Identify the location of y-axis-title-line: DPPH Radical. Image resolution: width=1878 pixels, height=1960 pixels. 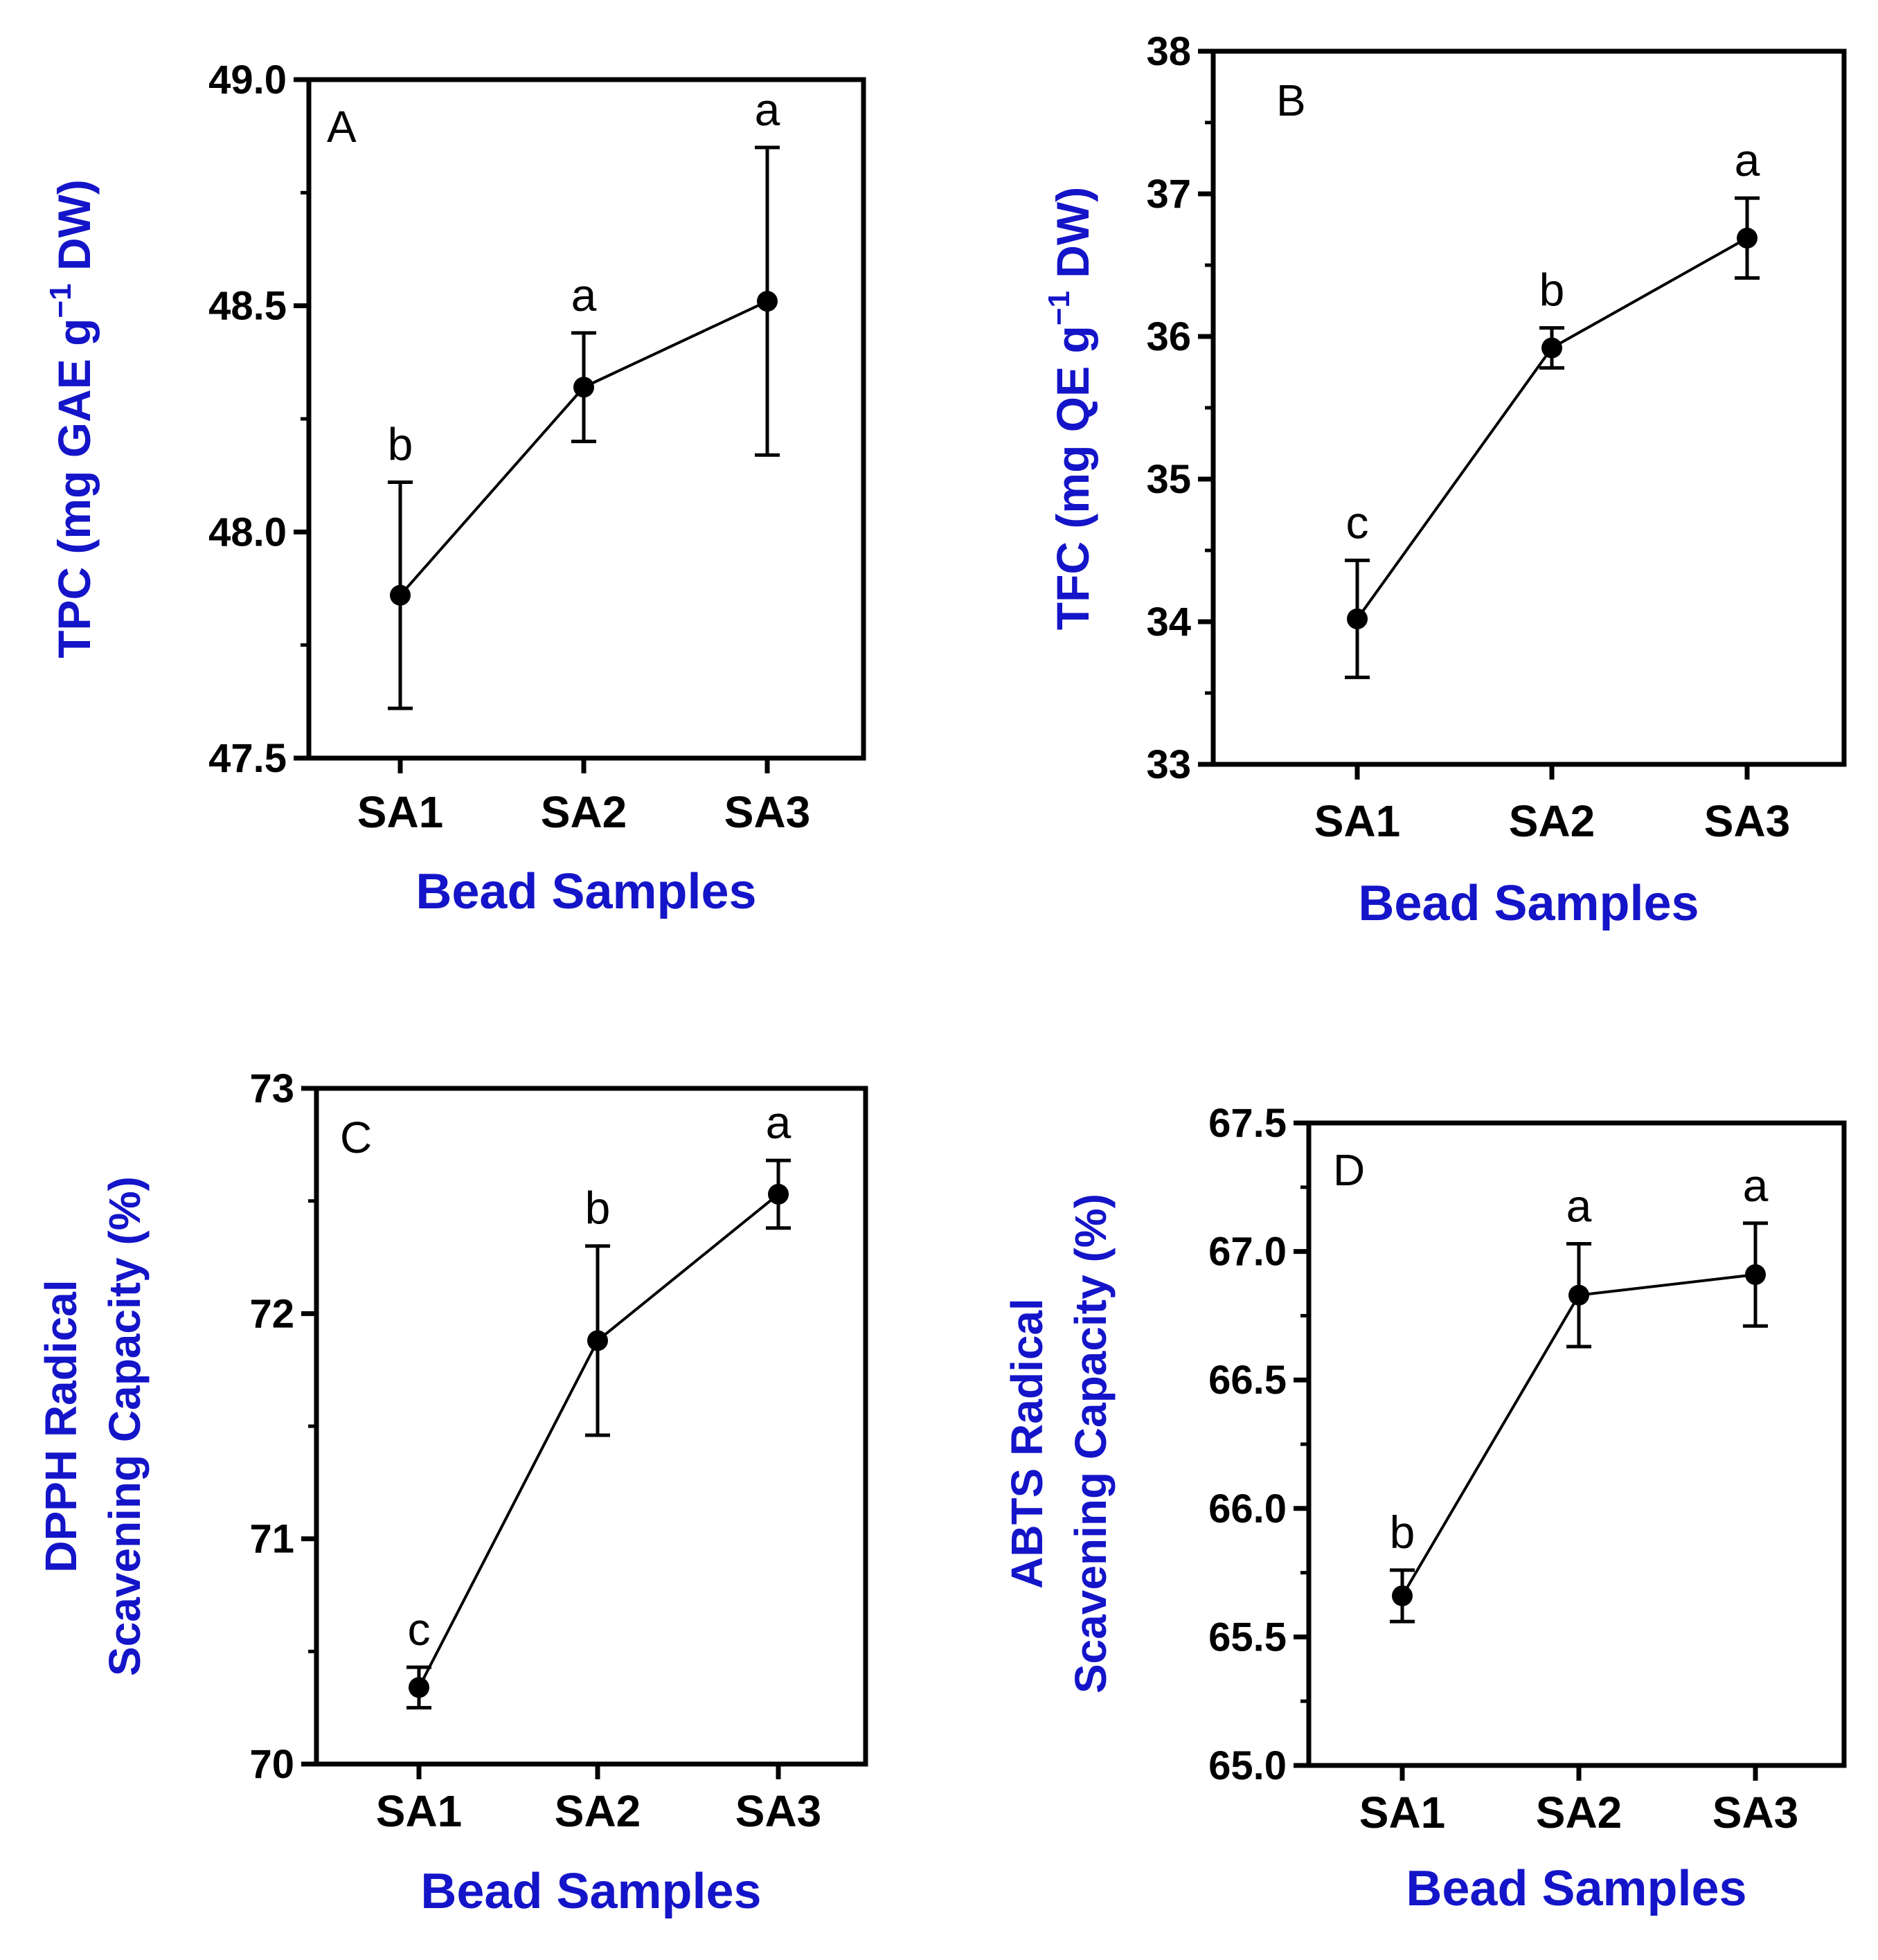
(61, 1425).